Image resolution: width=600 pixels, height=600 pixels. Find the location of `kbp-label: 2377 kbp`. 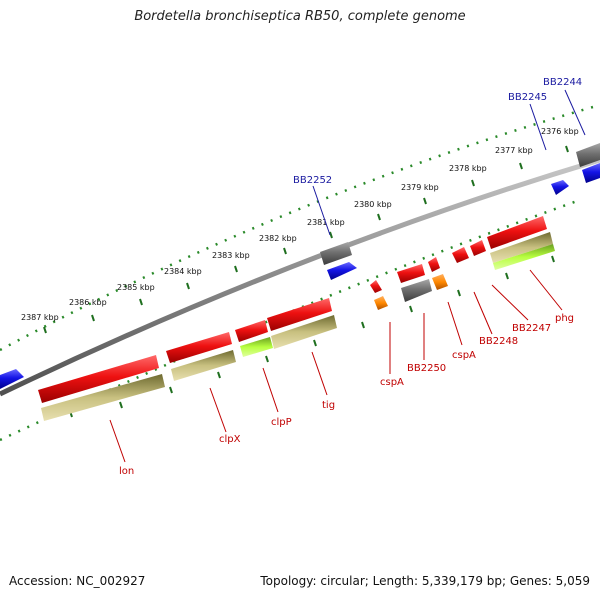

kbp-label: 2377 kbp is located at coordinates (514, 150).